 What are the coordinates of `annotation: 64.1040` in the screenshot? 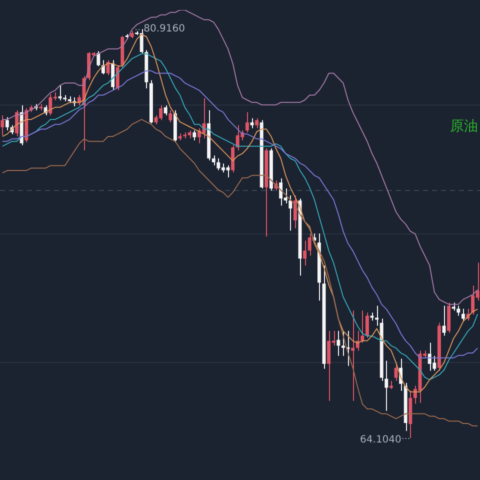 It's located at (381, 440).